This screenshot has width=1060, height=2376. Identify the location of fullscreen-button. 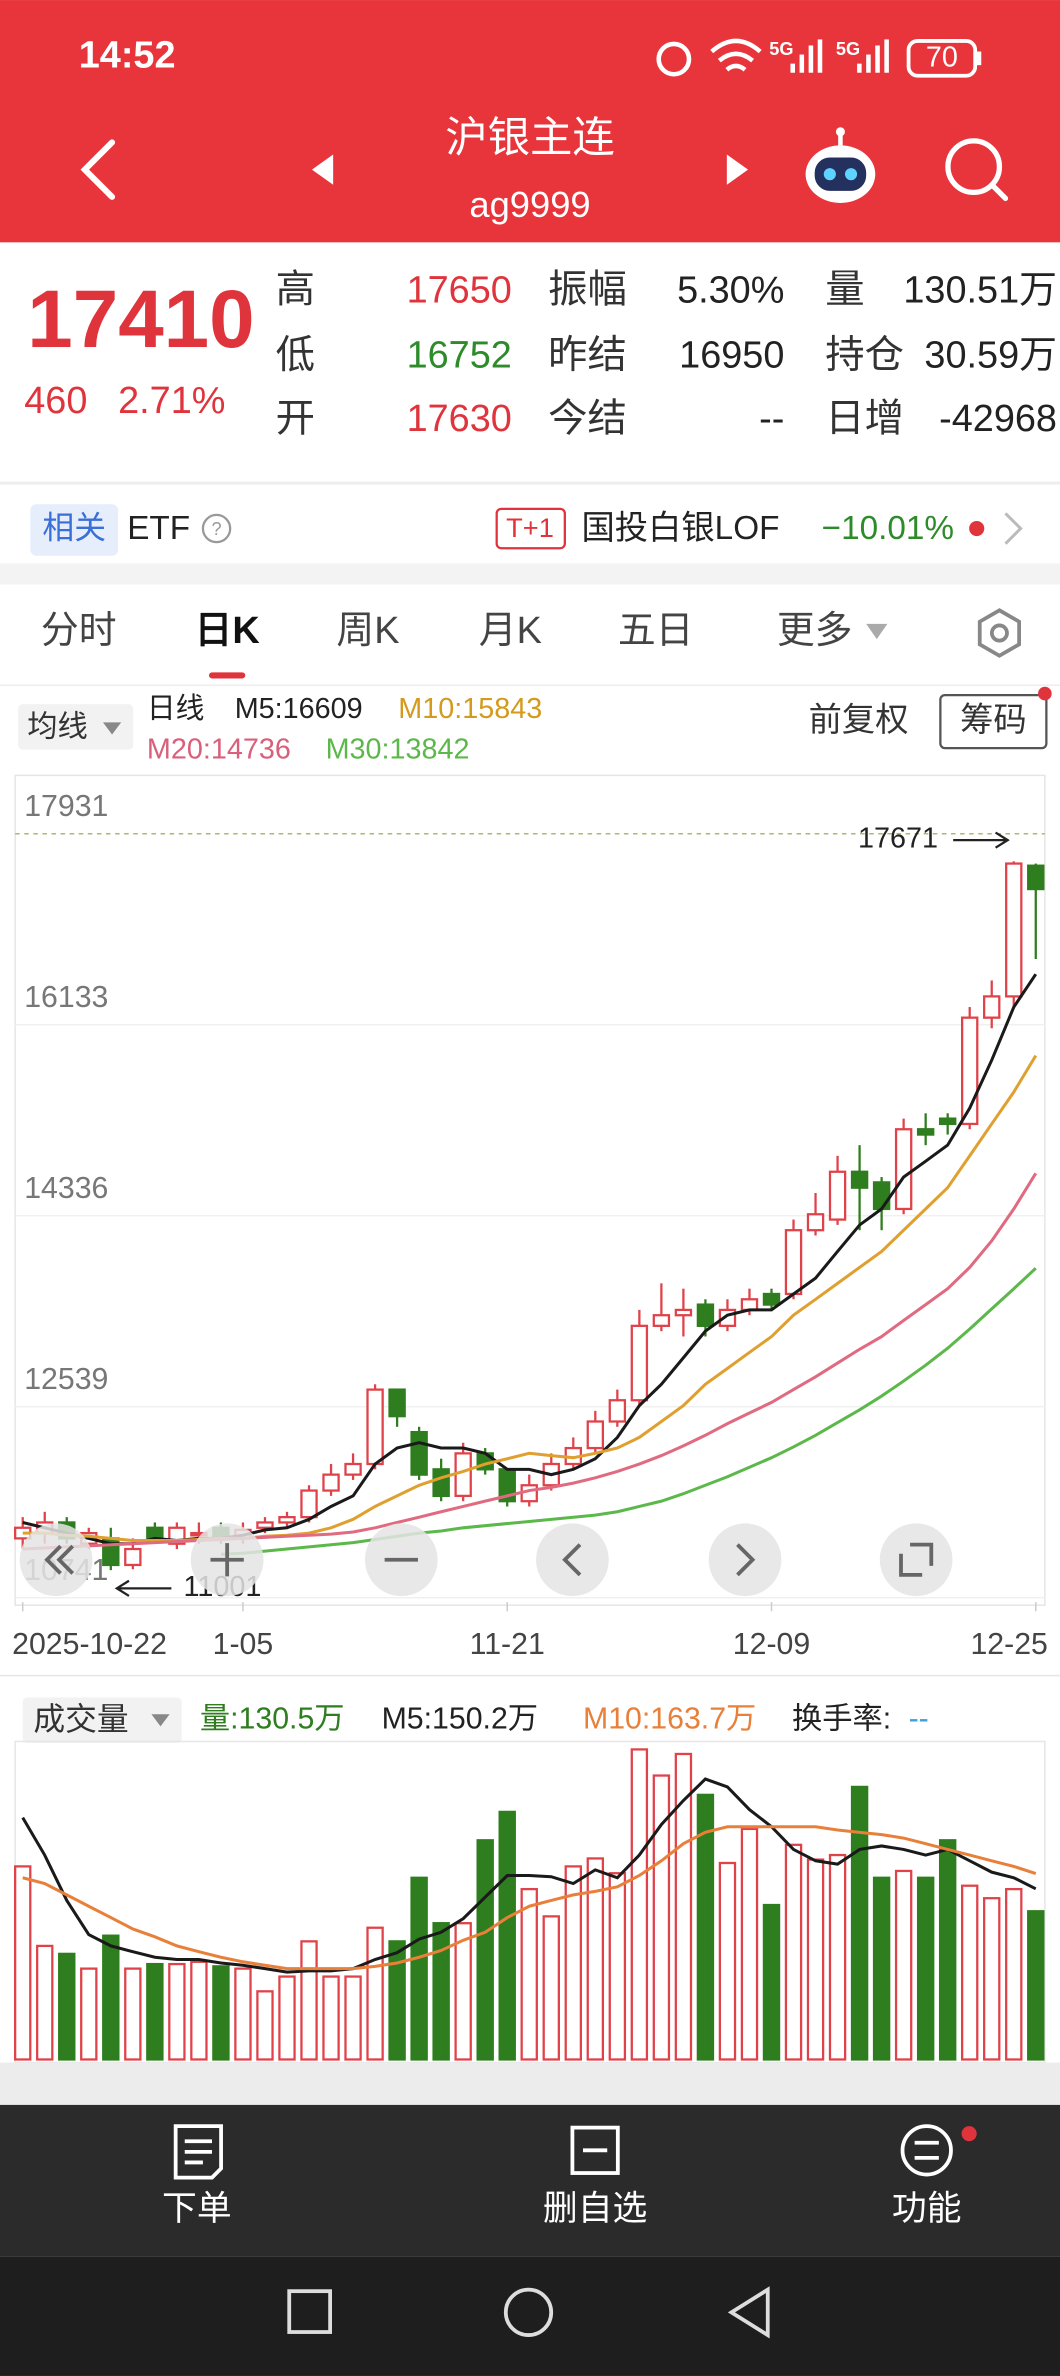
(916, 1560).